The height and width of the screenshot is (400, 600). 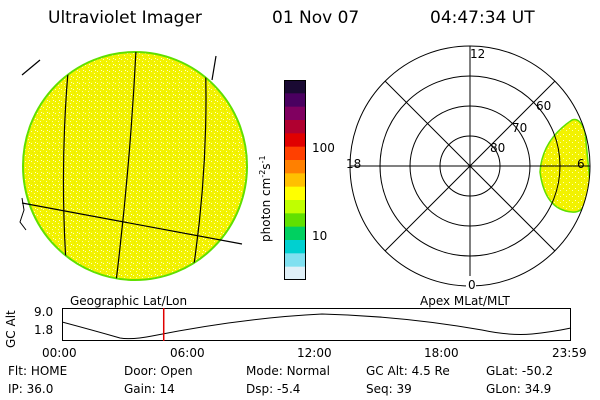 What do you see at coordinates (441, 353) in the screenshot?
I see `timeline-tick-3: 18:00` at bounding box center [441, 353].